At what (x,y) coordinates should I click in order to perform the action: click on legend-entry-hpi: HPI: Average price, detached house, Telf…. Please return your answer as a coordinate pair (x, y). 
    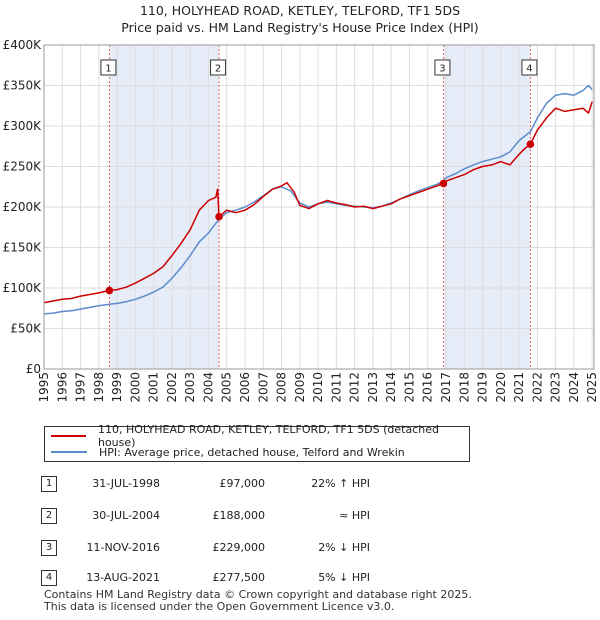
    Looking at the image, I should click on (228, 452).